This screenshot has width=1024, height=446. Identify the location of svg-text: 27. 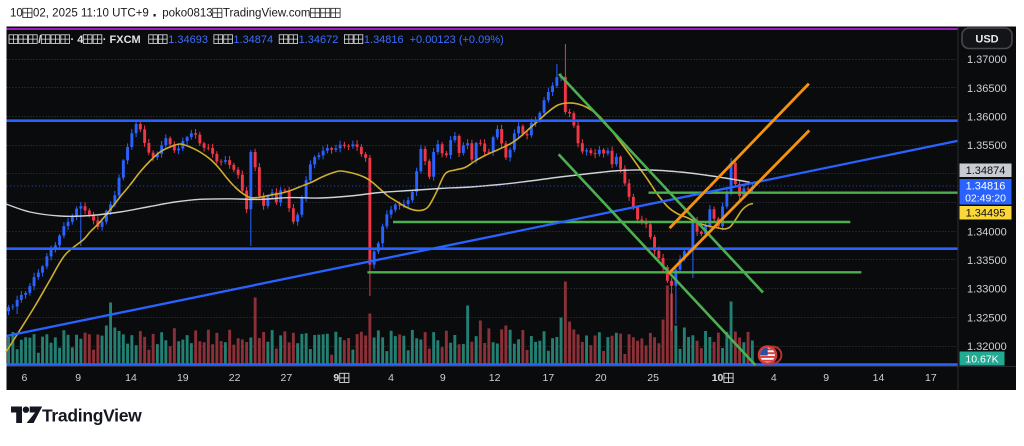
(287, 378).